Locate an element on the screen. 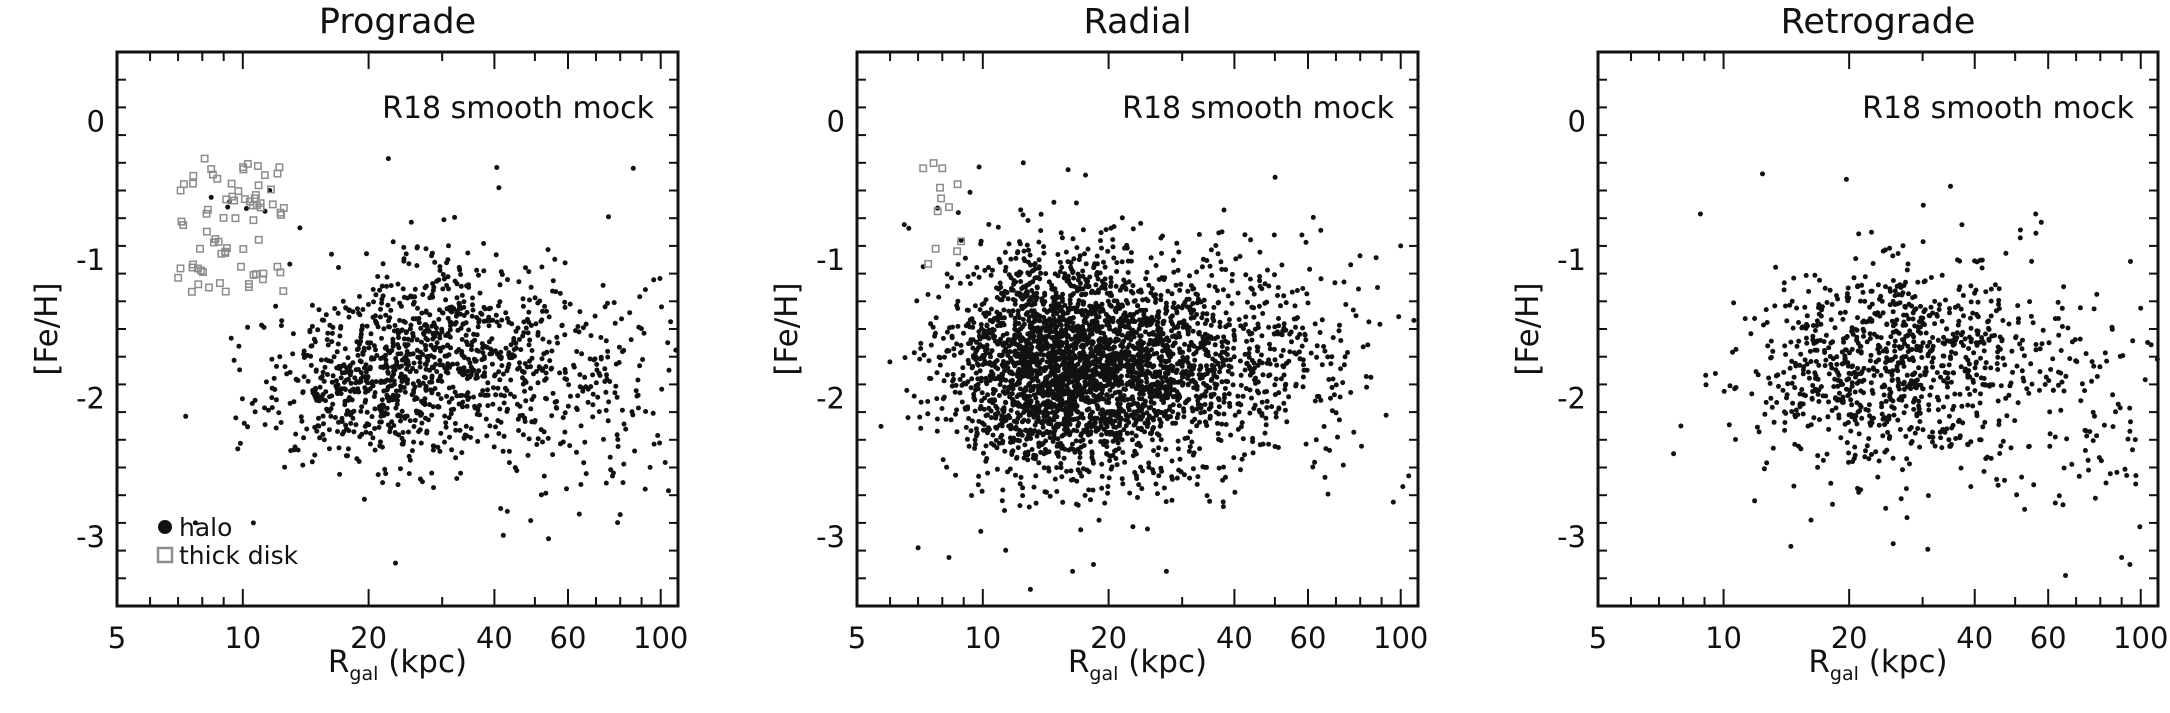  x-axis-label: Rgal (kpc) is located at coordinates (1137, 664).